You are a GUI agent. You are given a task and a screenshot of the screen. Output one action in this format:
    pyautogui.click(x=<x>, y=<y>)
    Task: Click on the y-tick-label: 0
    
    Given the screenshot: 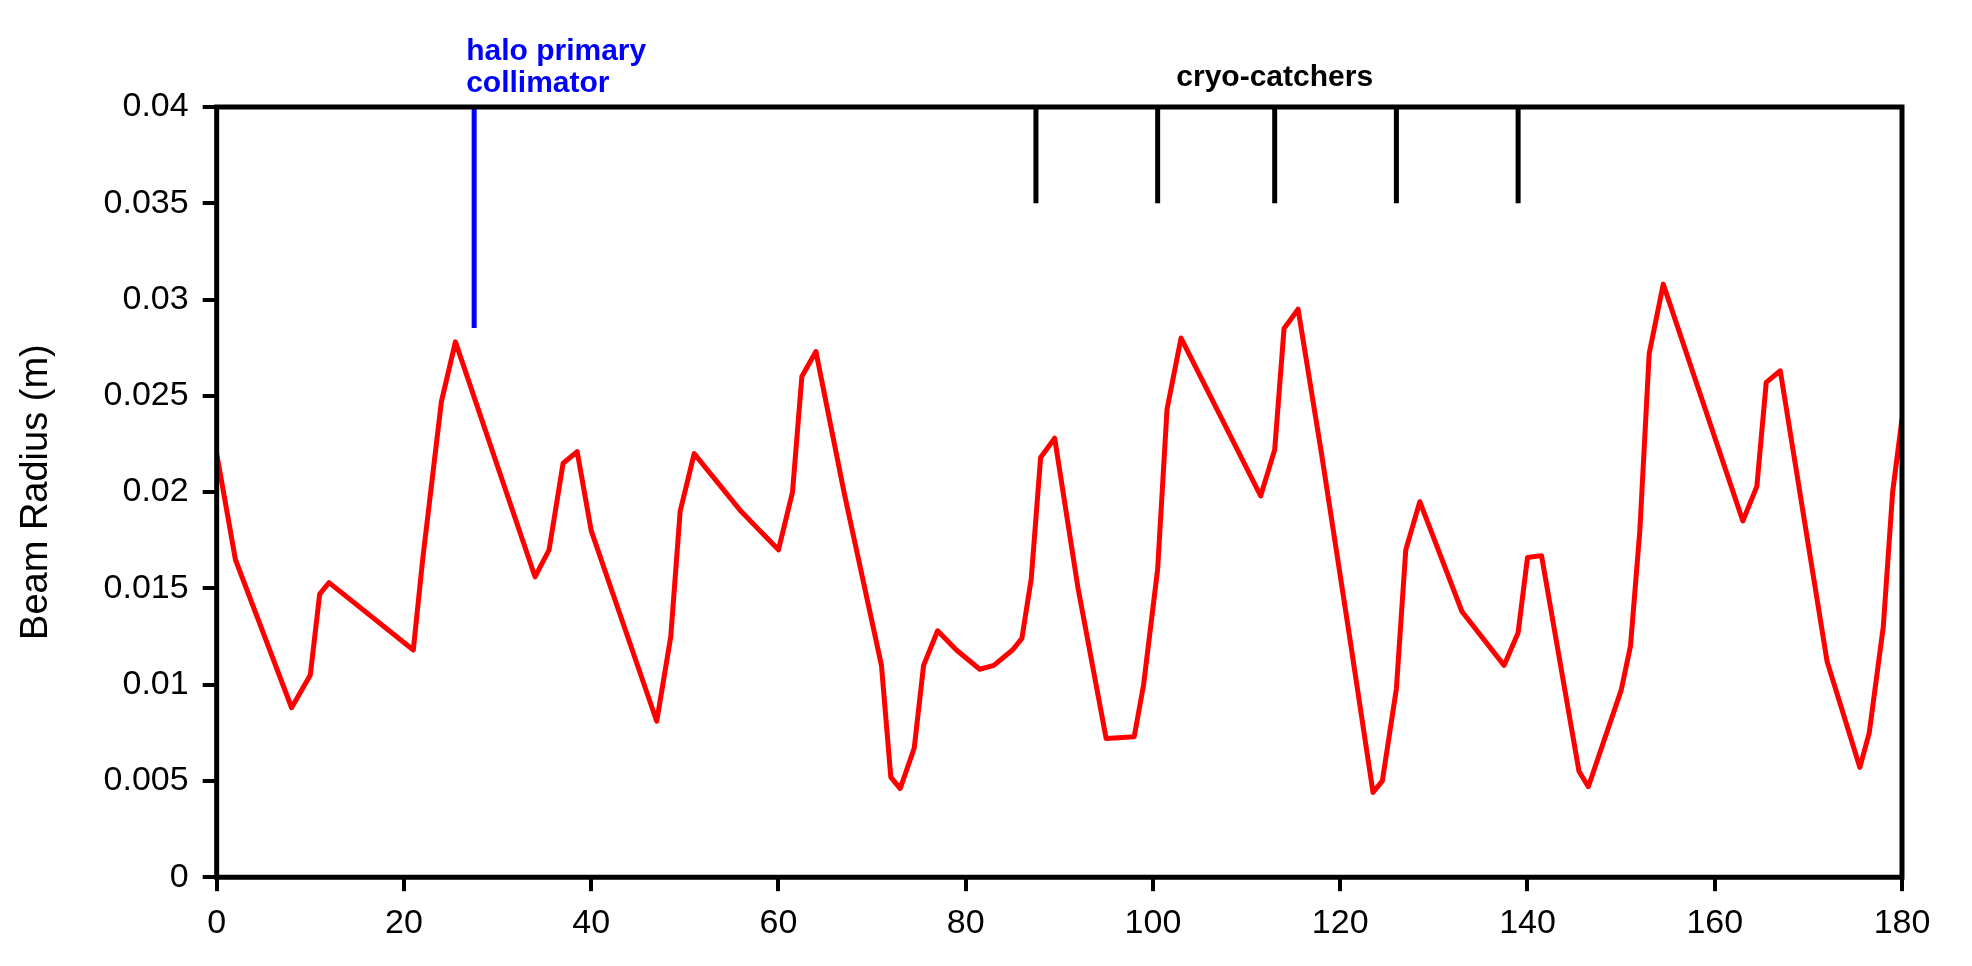 What is the action you would take?
    pyautogui.click(x=179, y=874)
    